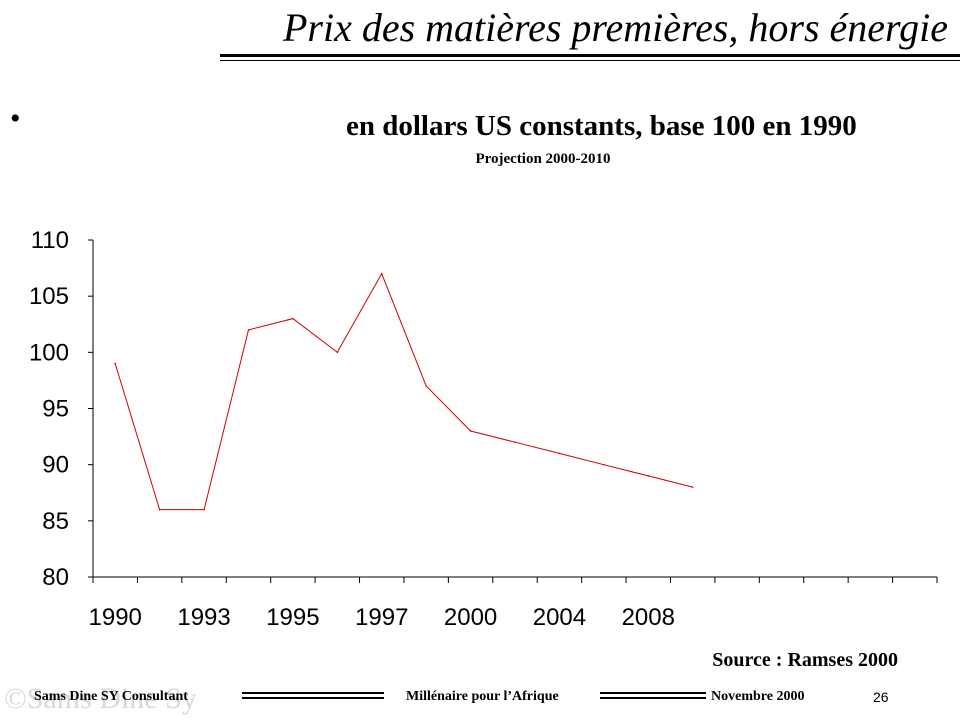 The height and width of the screenshot is (720, 960). What do you see at coordinates (50, 240) in the screenshot?
I see `y-tick-label: 110` at bounding box center [50, 240].